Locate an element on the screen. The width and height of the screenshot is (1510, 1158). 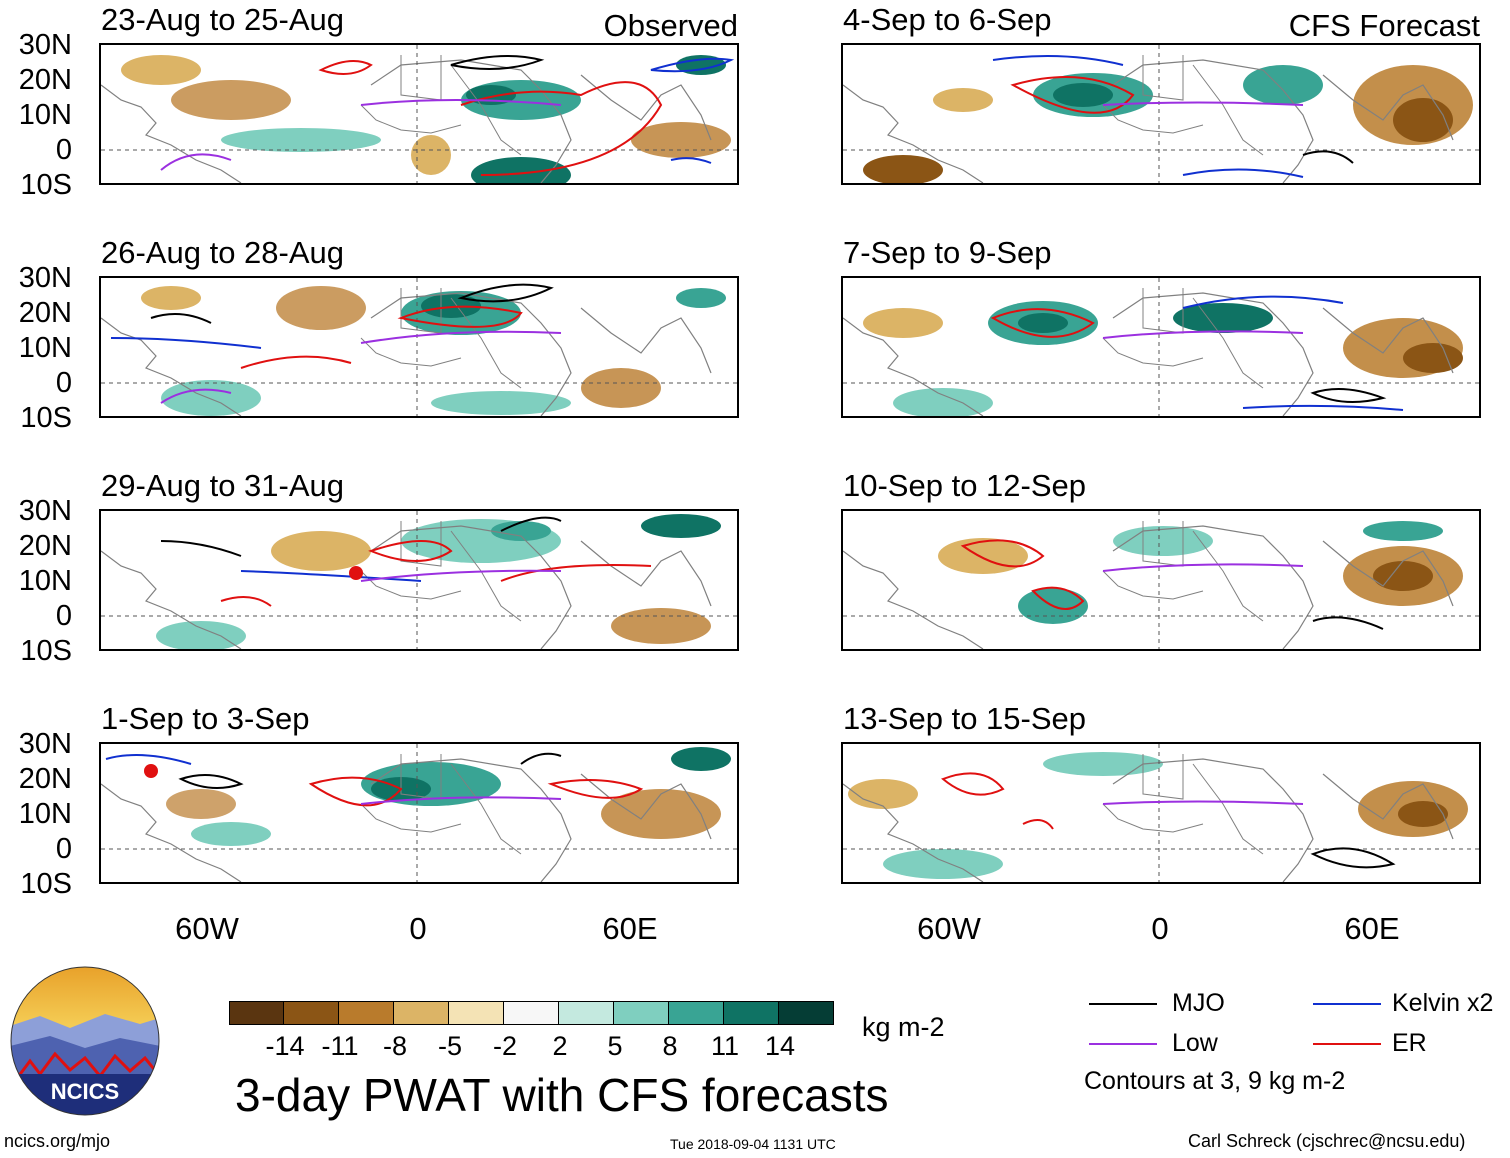
colorbar-label: -2 is located at coordinates (504, 1046).